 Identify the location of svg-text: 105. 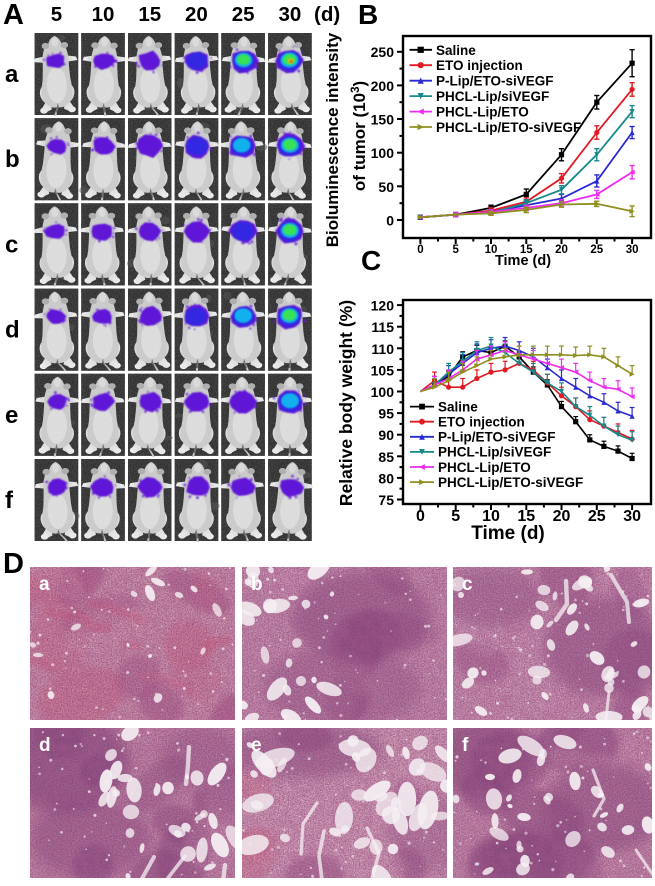
(383, 370).